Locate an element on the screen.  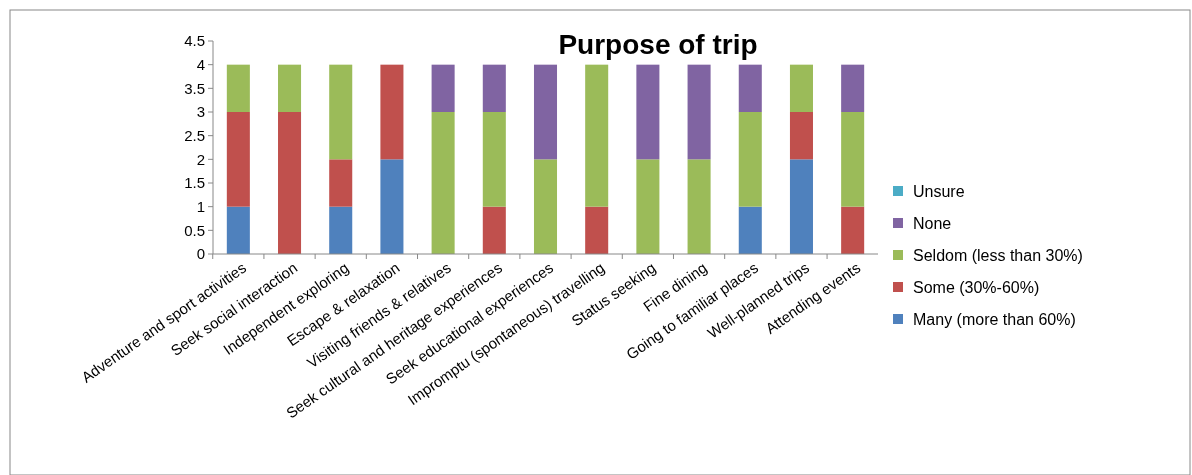
legend-label: Unsure is located at coordinates (939, 191).